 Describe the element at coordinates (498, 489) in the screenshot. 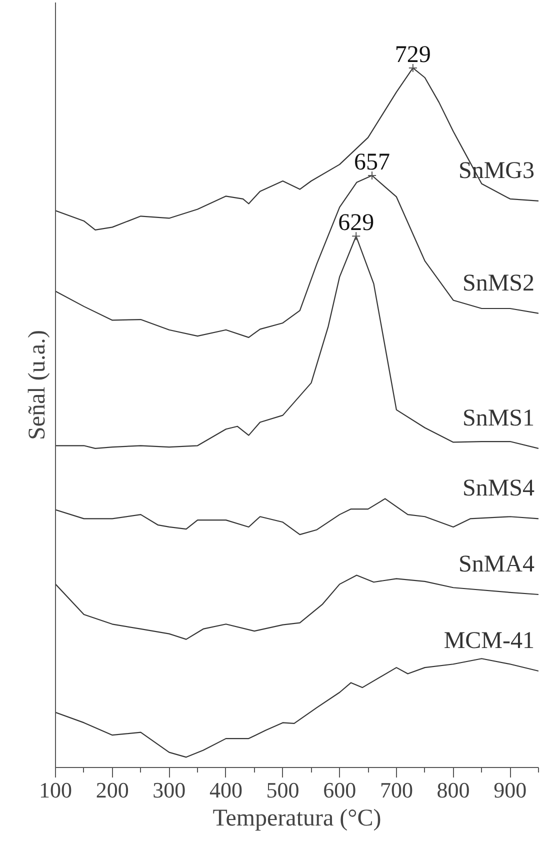

I see `series-label: SnMS4` at that location.